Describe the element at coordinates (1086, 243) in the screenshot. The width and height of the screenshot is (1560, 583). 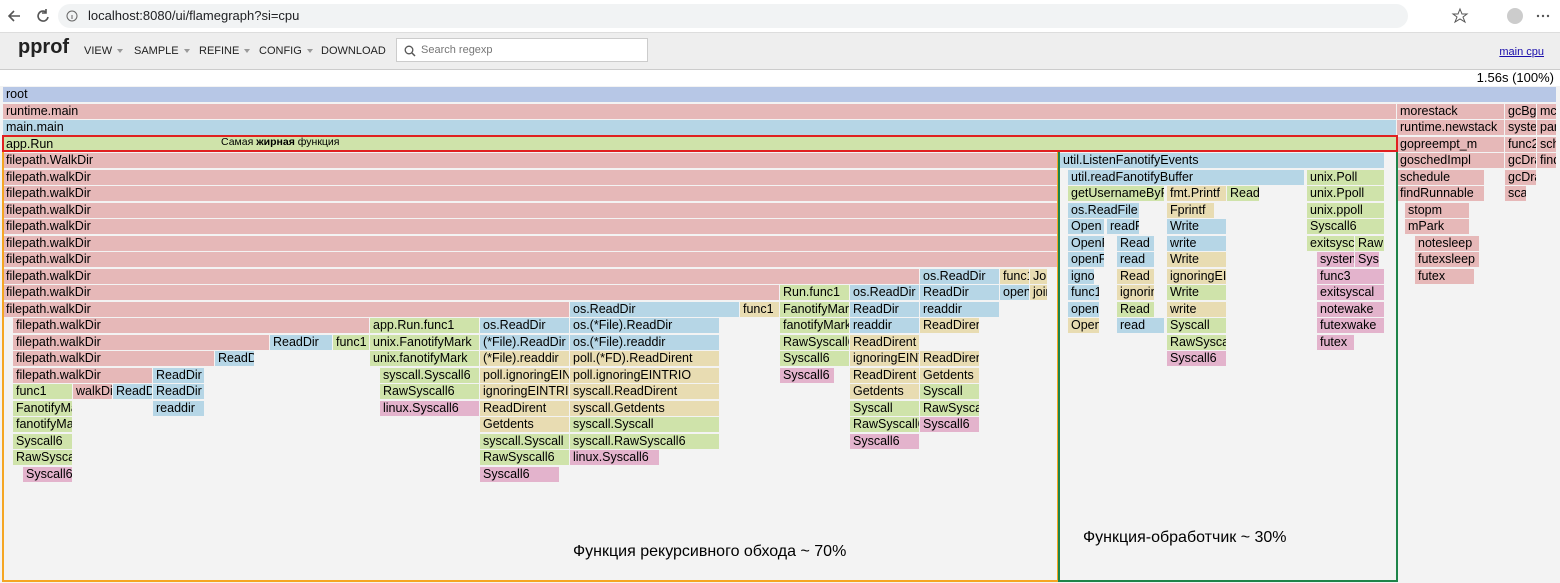
I see `frame: OpenFile` at that location.